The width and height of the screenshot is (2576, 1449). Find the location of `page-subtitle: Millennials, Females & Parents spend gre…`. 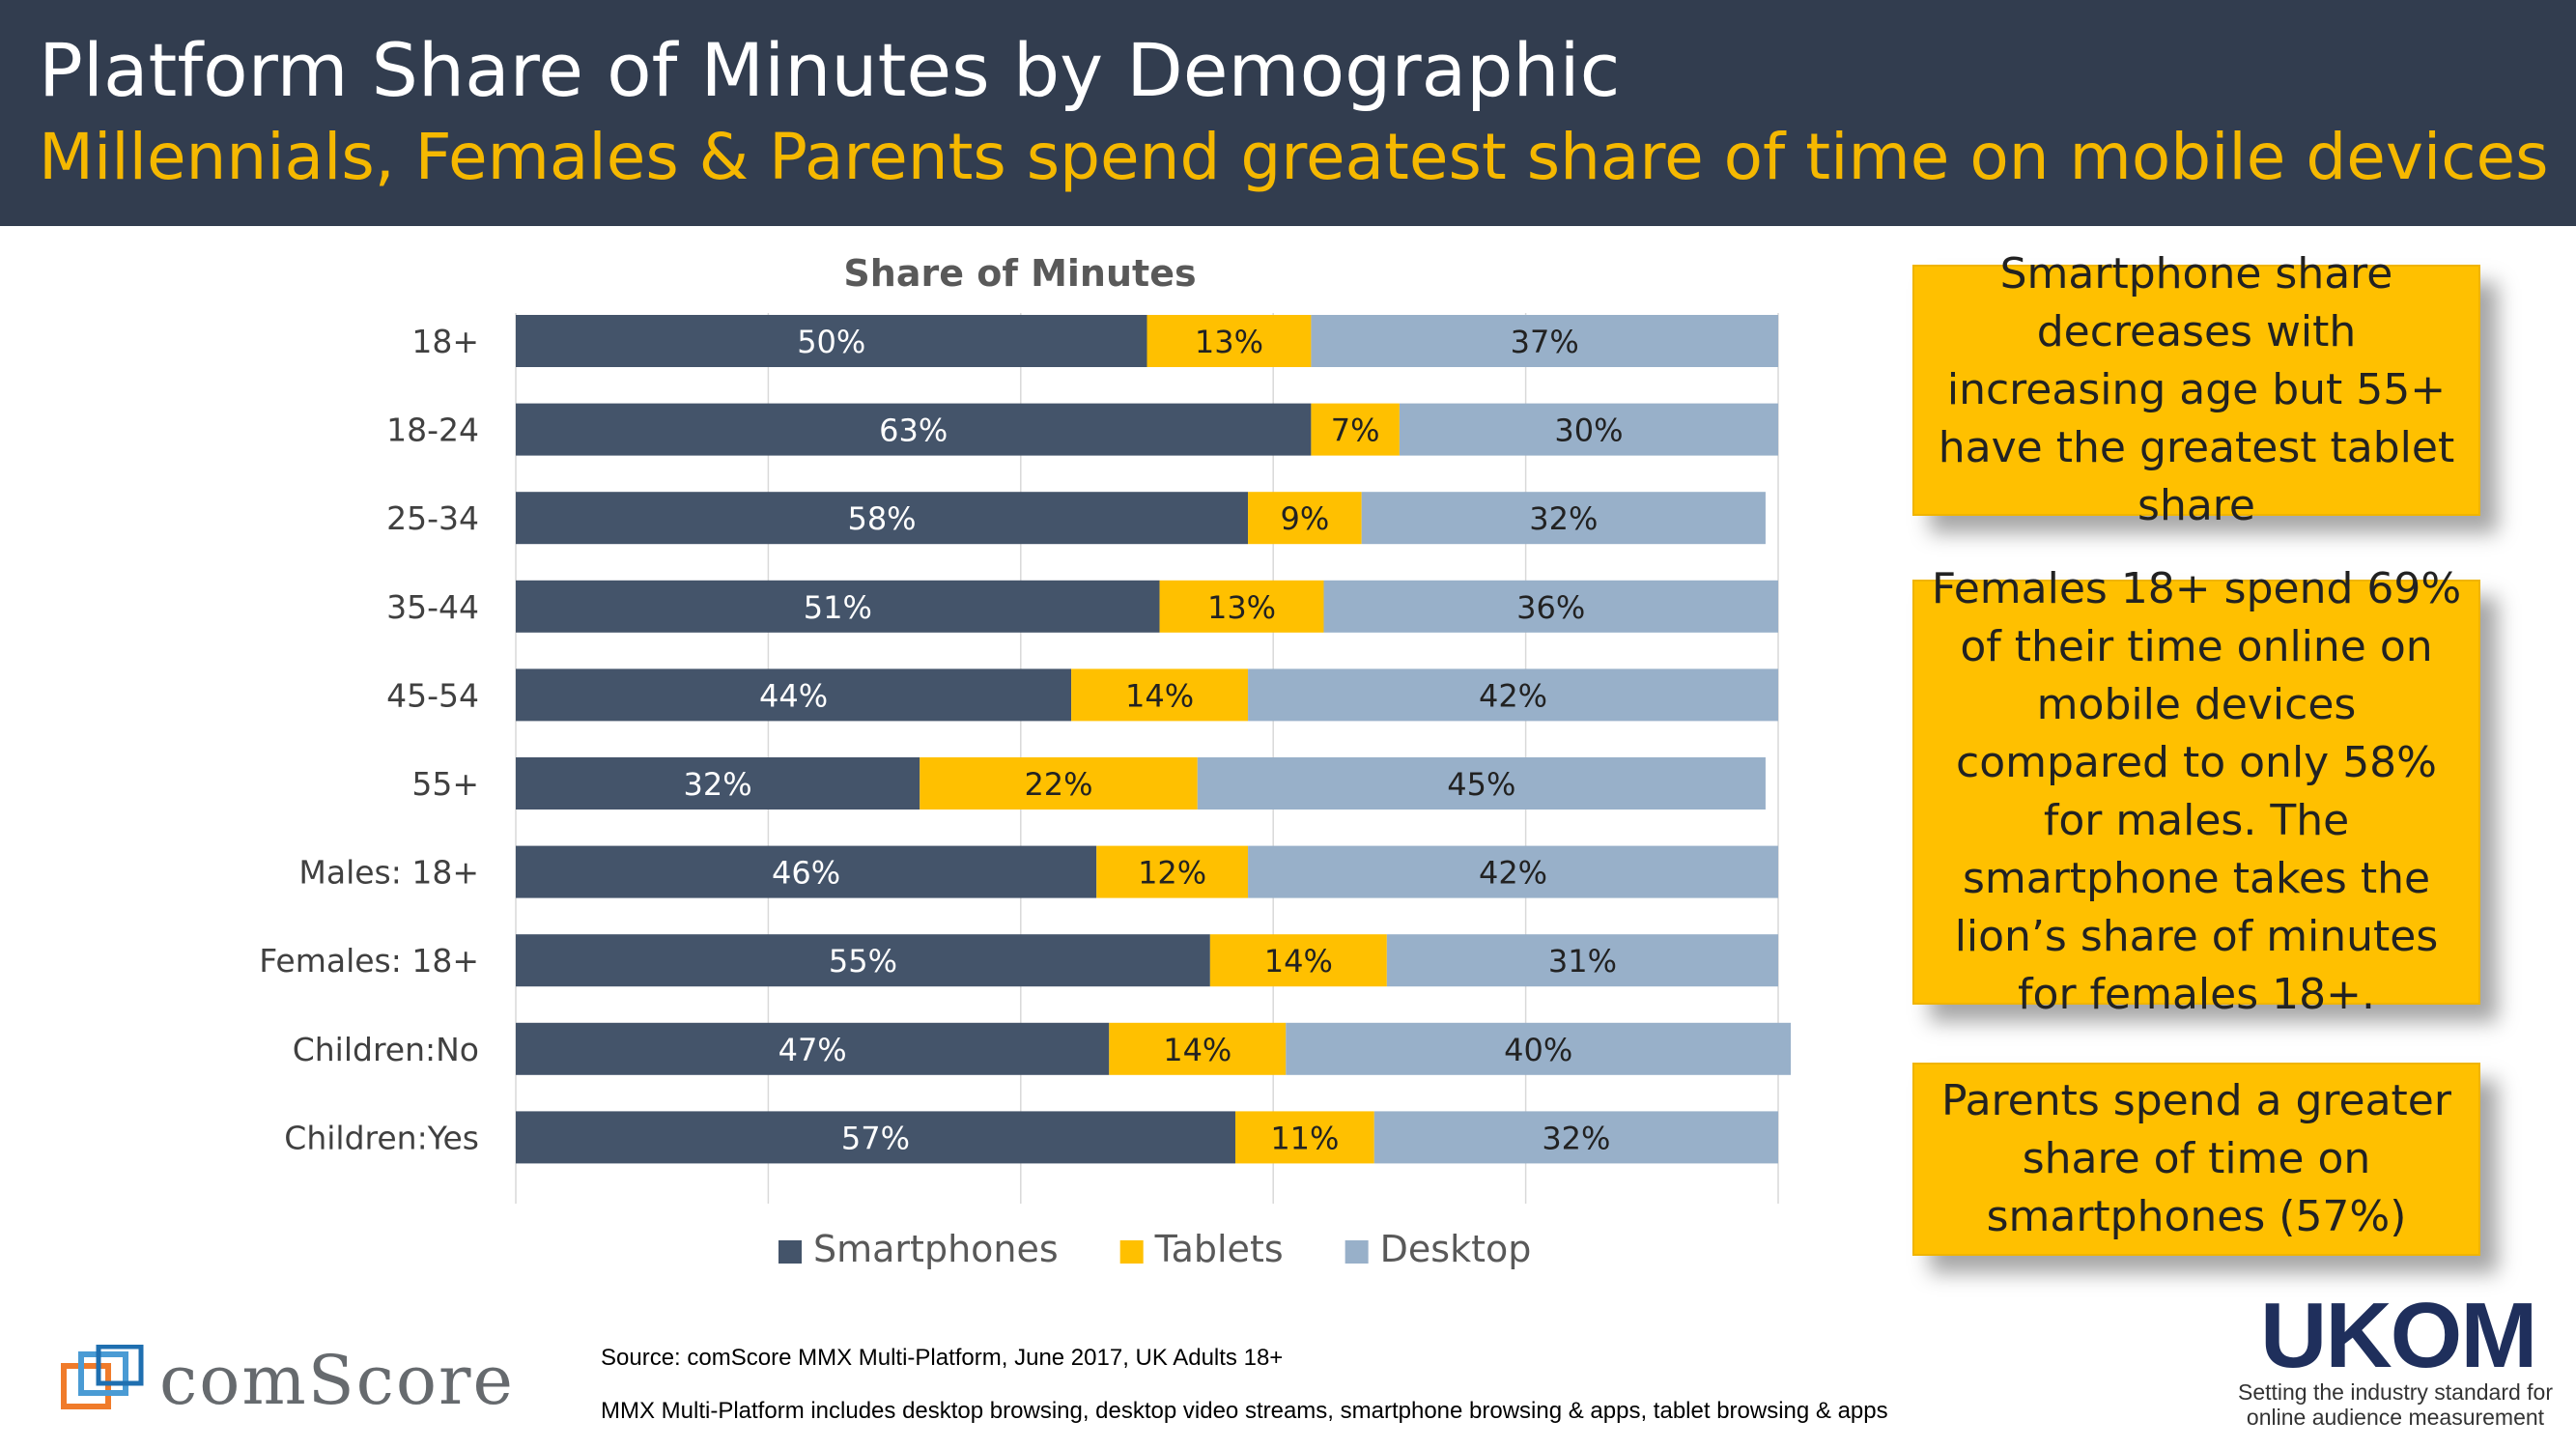

page-subtitle: Millennials, Females & Parents spend gre… is located at coordinates (1294, 157).